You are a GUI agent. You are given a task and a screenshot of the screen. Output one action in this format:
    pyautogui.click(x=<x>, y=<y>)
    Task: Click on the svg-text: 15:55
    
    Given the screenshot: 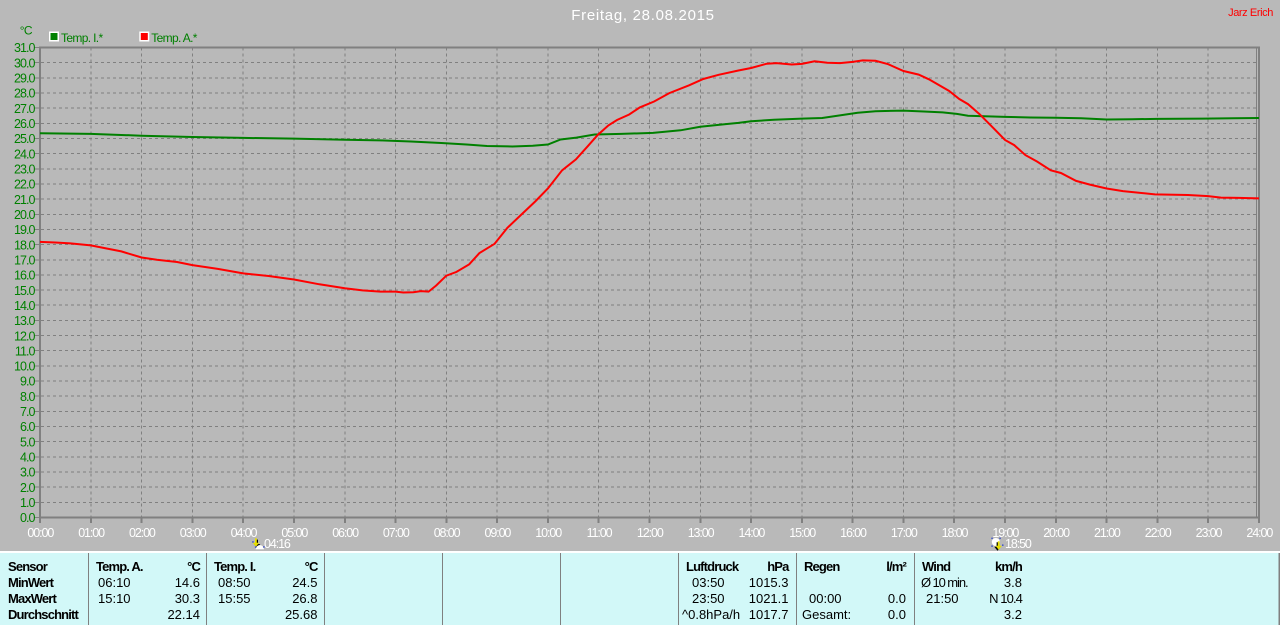 What is the action you would take?
    pyautogui.click(x=234, y=598)
    